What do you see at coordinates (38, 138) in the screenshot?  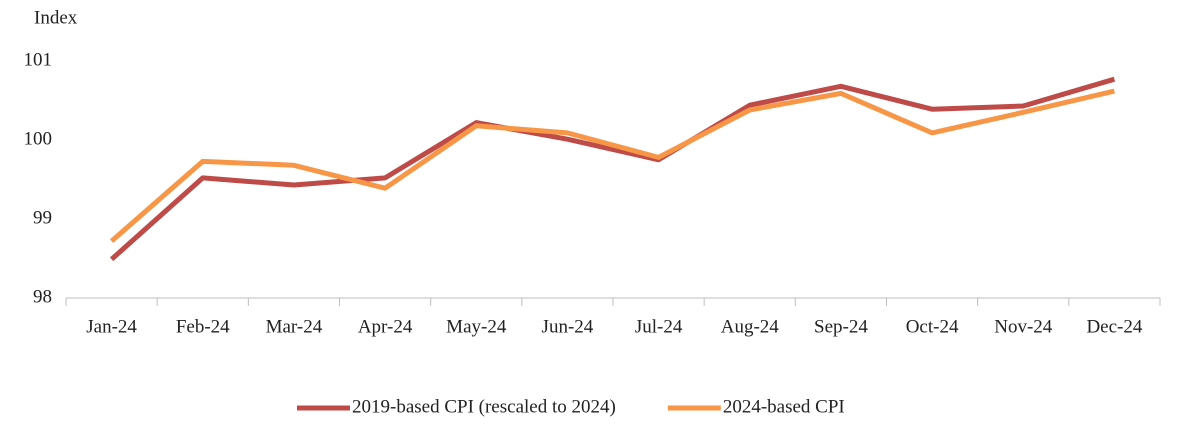 I see `y-tick-label: 100` at bounding box center [38, 138].